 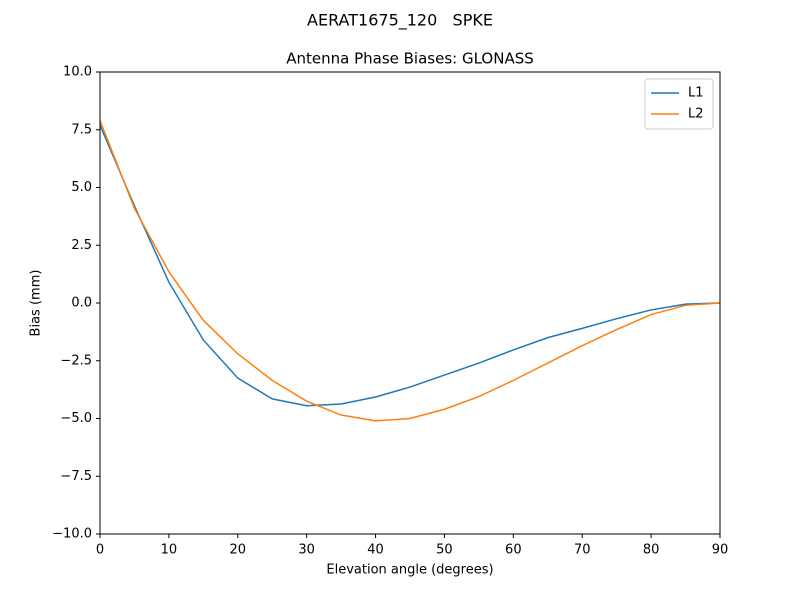 I want to click on chart-title: Antenna Phase Biases: GLONASS, so click(x=410, y=59).